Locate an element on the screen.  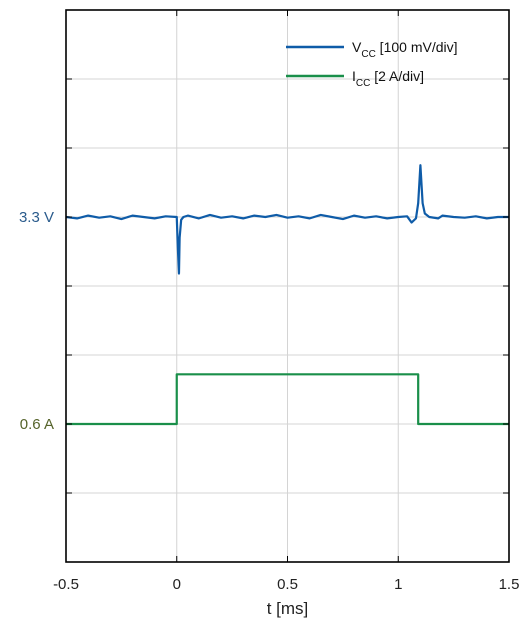
legend: VCC [100 mV/div] ICC [2 A/div] is located at coordinates (372, 64).